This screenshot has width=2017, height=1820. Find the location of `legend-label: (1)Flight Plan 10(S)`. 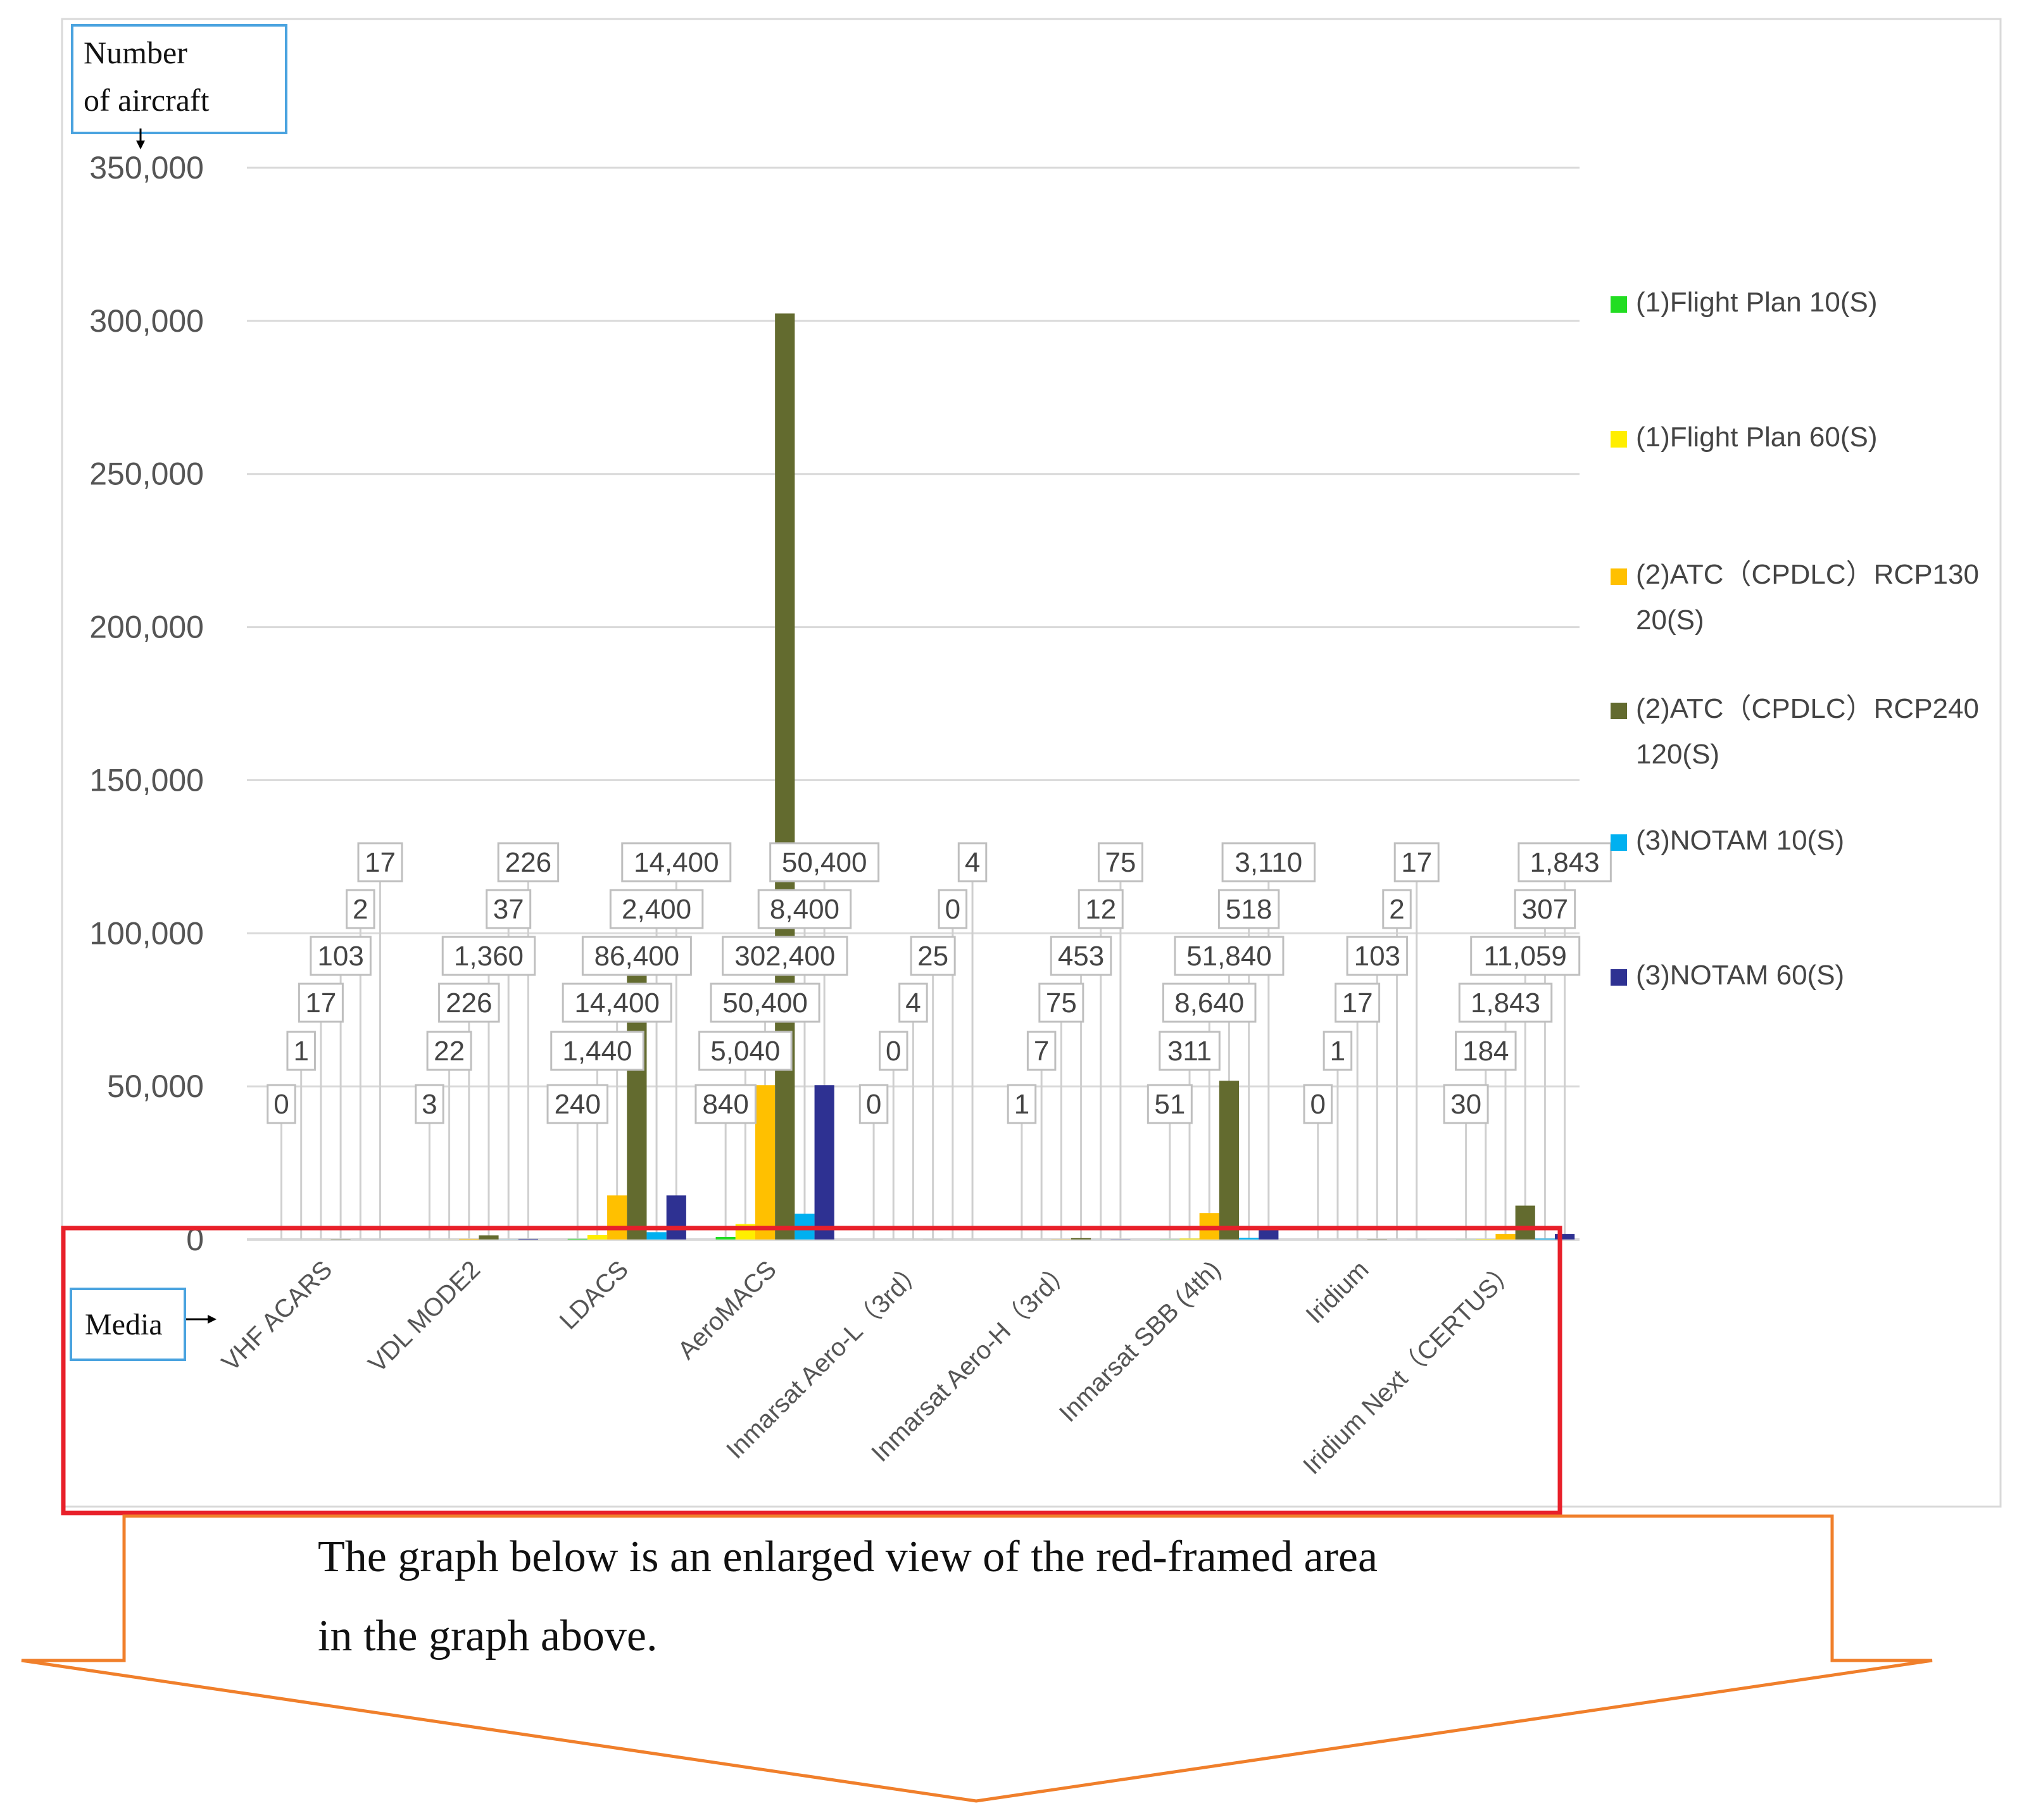

legend-label: (1)Flight Plan 10(S) is located at coordinates (1756, 302).